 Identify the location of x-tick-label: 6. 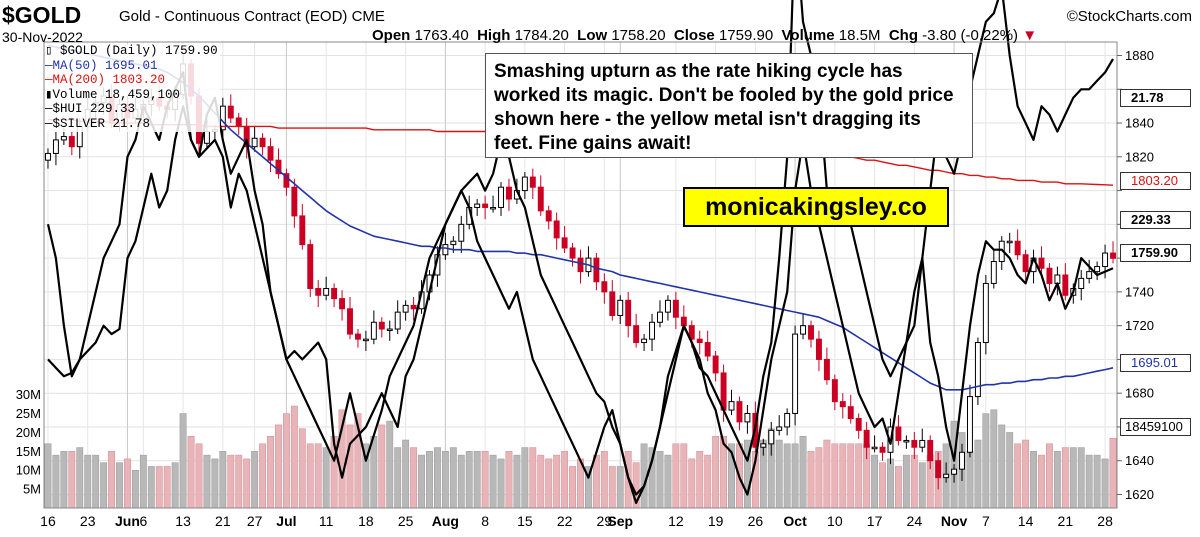
(143, 521).